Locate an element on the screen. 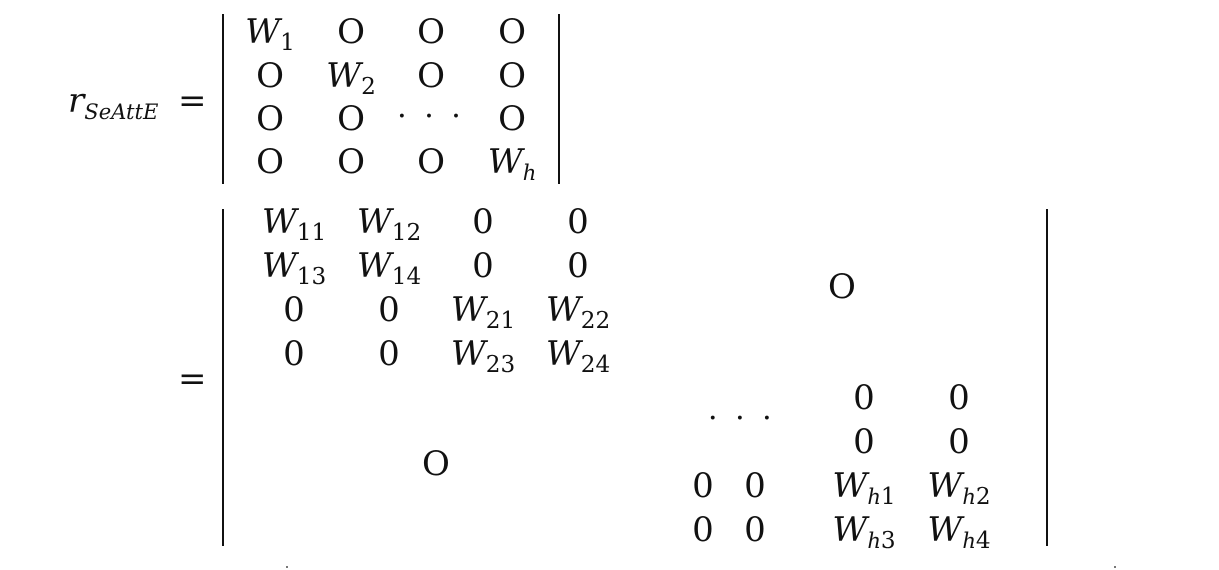  matrix1-entry: W1 is located at coordinates (270, 33).